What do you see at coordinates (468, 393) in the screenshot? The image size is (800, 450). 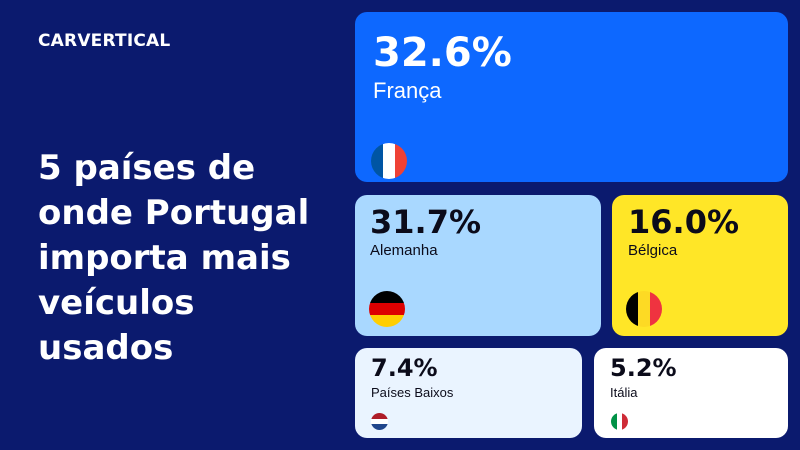 I see `country-card-netherlands: 7.4% Países Baixos` at bounding box center [468, 393].